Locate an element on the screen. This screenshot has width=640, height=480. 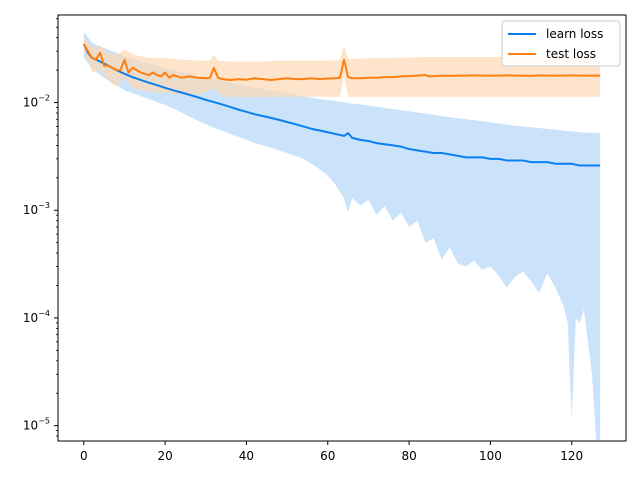
x-axis: 0 20 40 60 80 100 120 is located at coordinates (331, 452).